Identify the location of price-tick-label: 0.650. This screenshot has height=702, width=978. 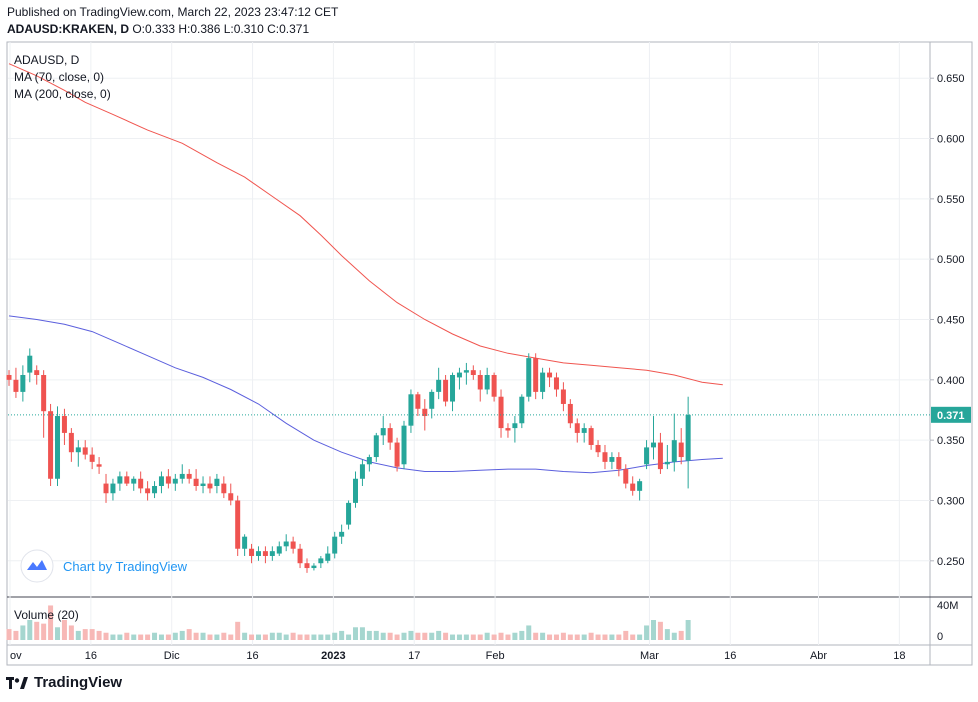
(951, 79).